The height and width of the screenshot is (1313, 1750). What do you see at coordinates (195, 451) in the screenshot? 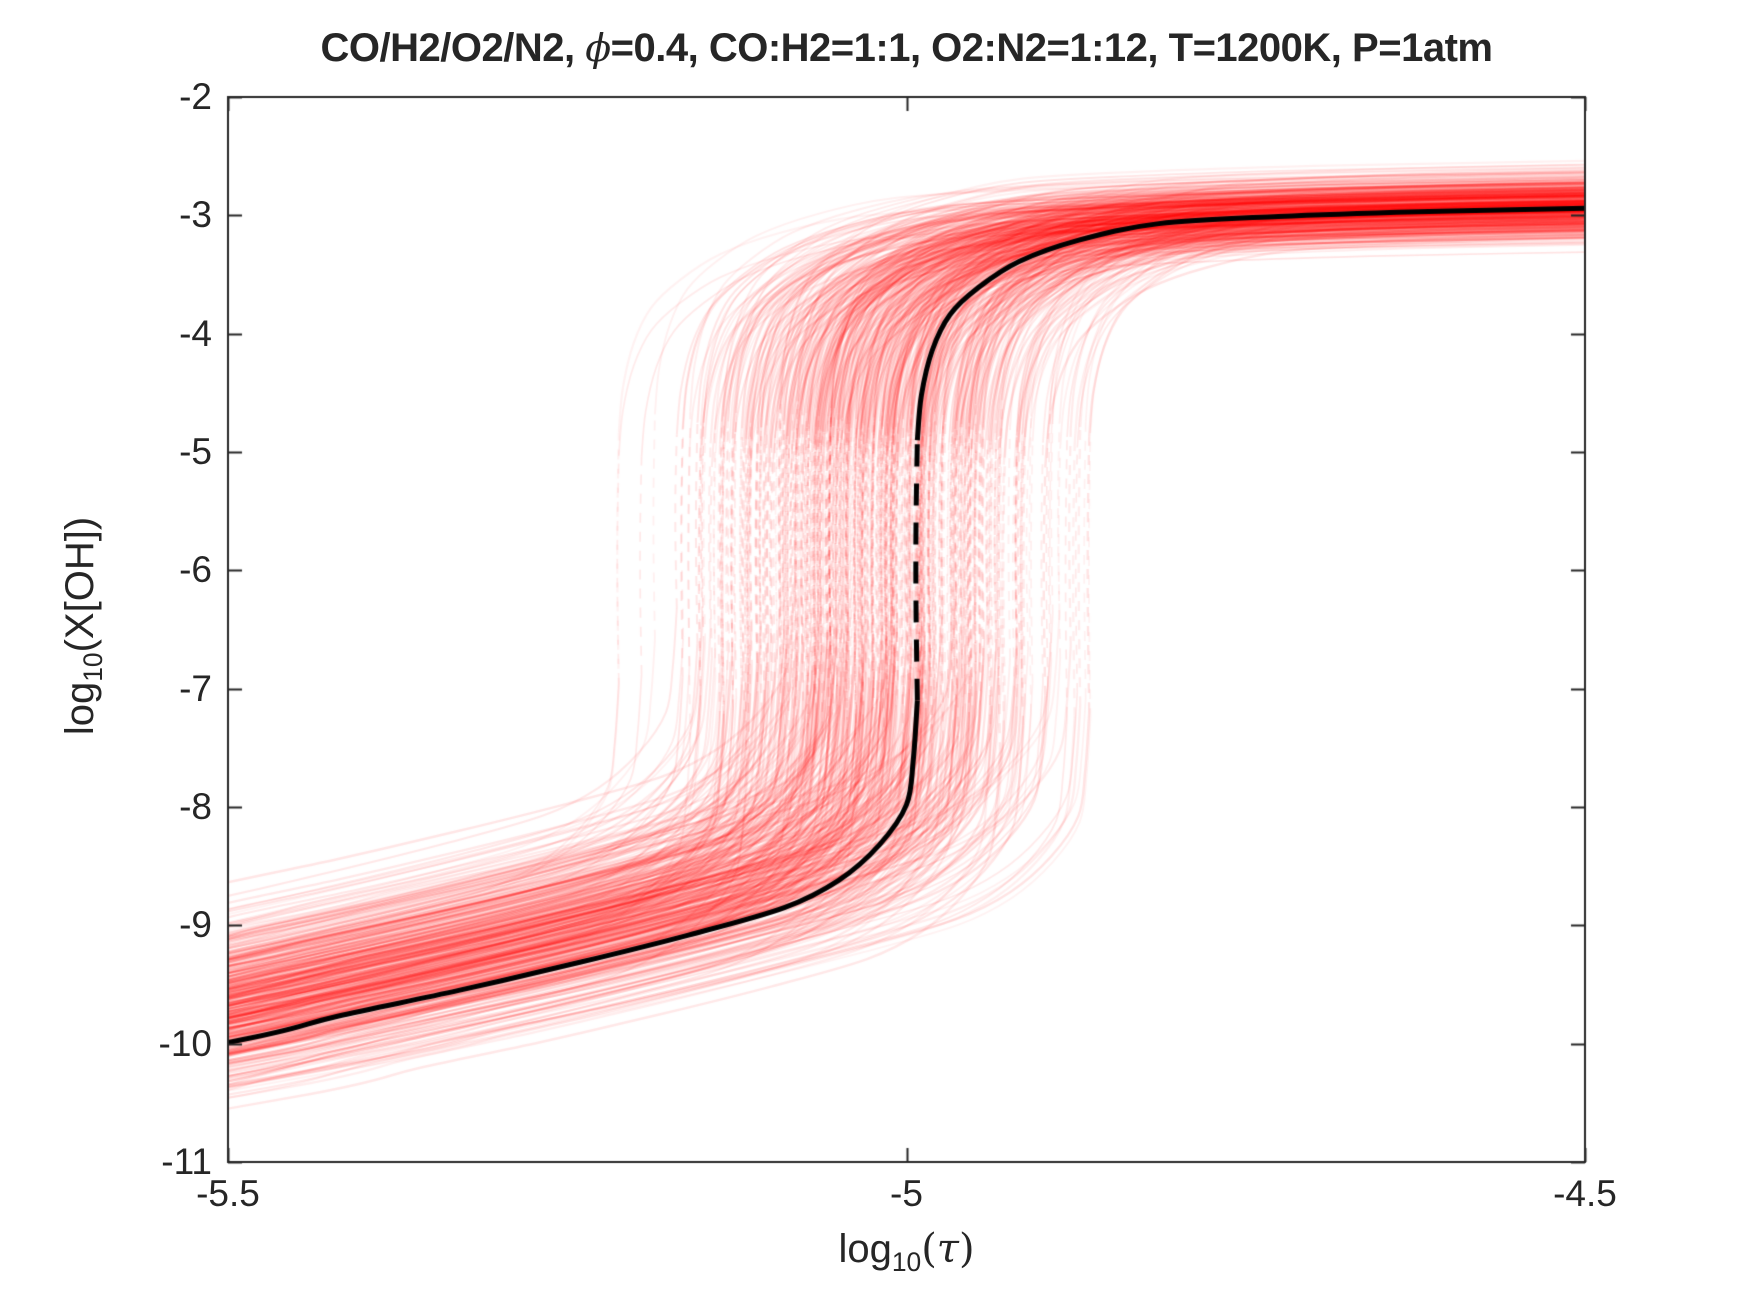
I see `y-tick-label: -5` at bounding box center [195, 451].